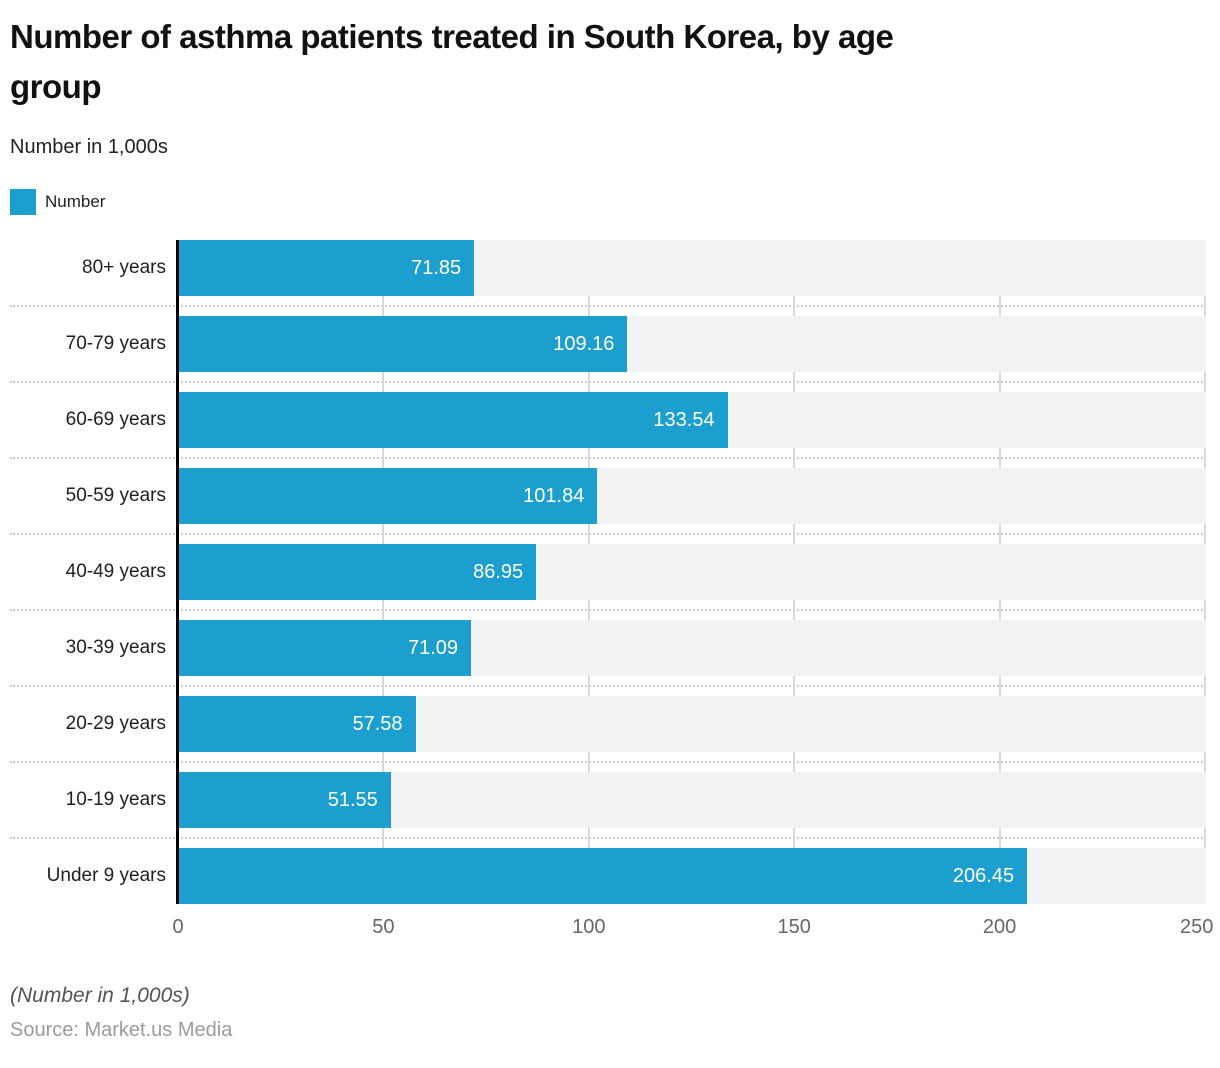 This screenshot has height=1068, width=1220. Describe the element at coordinates (1196, 927) in the screenshot. I see `x-axis-tick-label: 250` at that location.